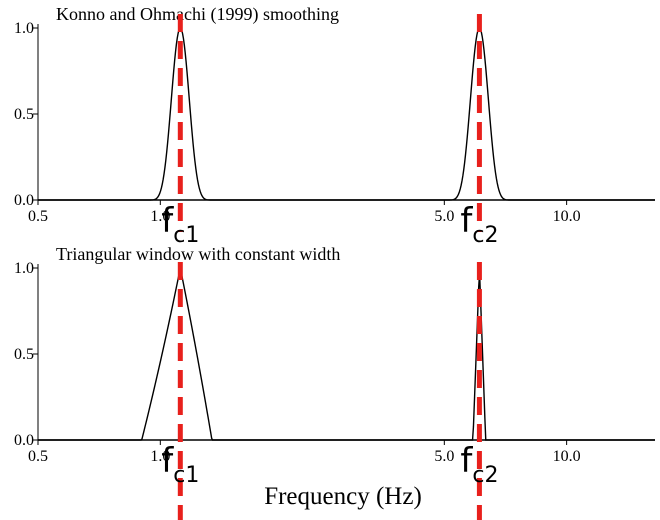 Image resolution: width=660 pixels, height=520 pixels. I want to click on panel-title: Triangular window with constant width, so click(198, 254).